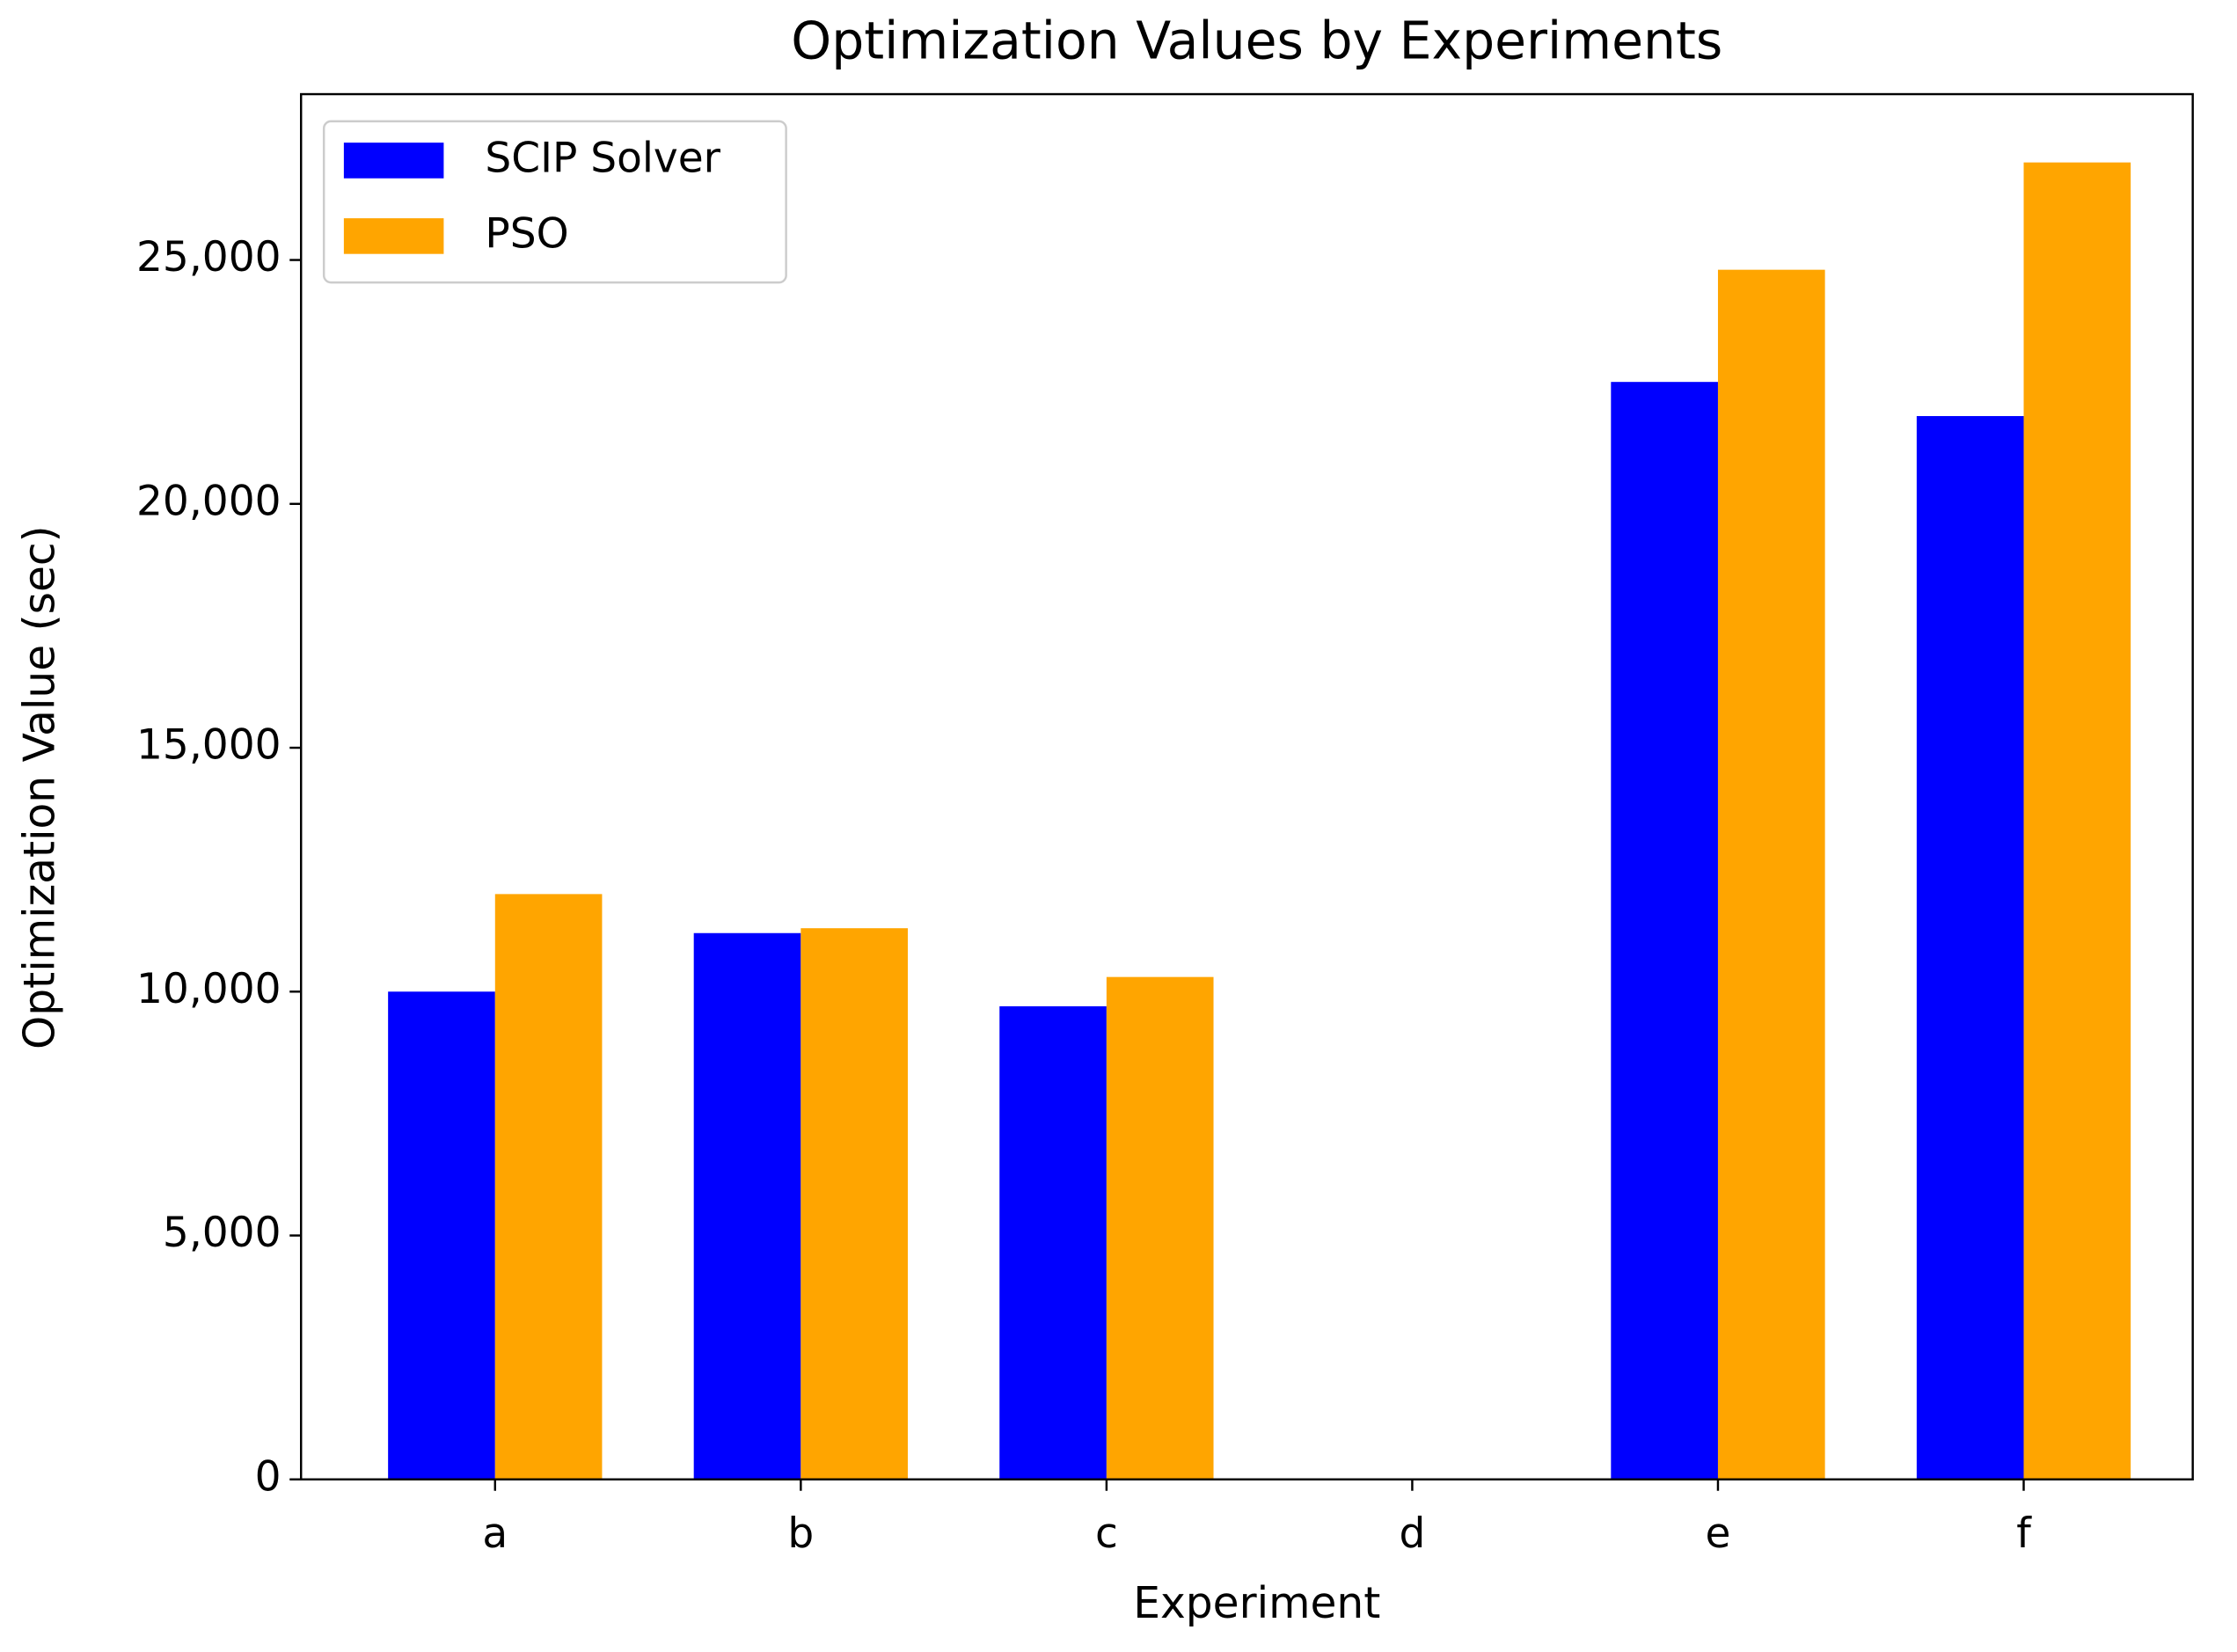  Describe the element at coordinates (208, 257) in the screenshot. I see `y-tick-label: 25,000` at that location.